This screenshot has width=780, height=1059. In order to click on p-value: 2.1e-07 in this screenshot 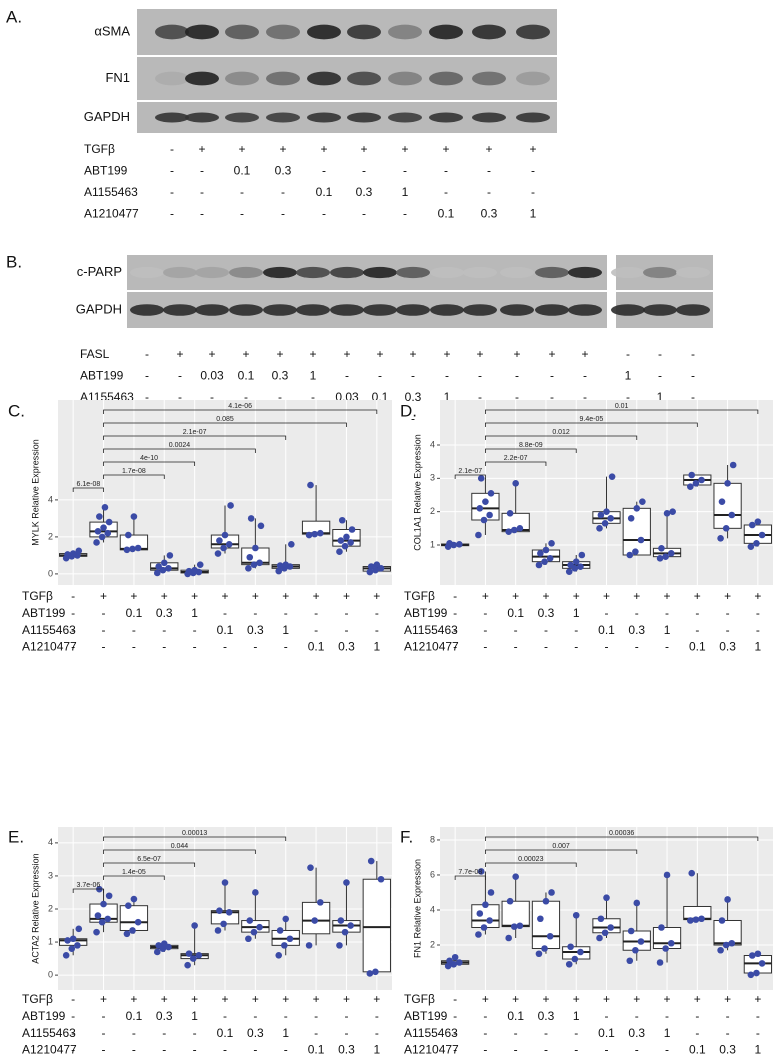, I will do `click(470, 471)`.